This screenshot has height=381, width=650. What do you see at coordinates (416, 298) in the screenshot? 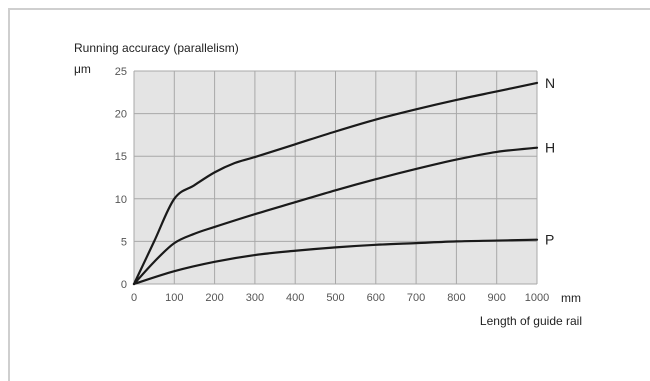
I see `x-tick-label: 700` at bounding box center [416, 298].